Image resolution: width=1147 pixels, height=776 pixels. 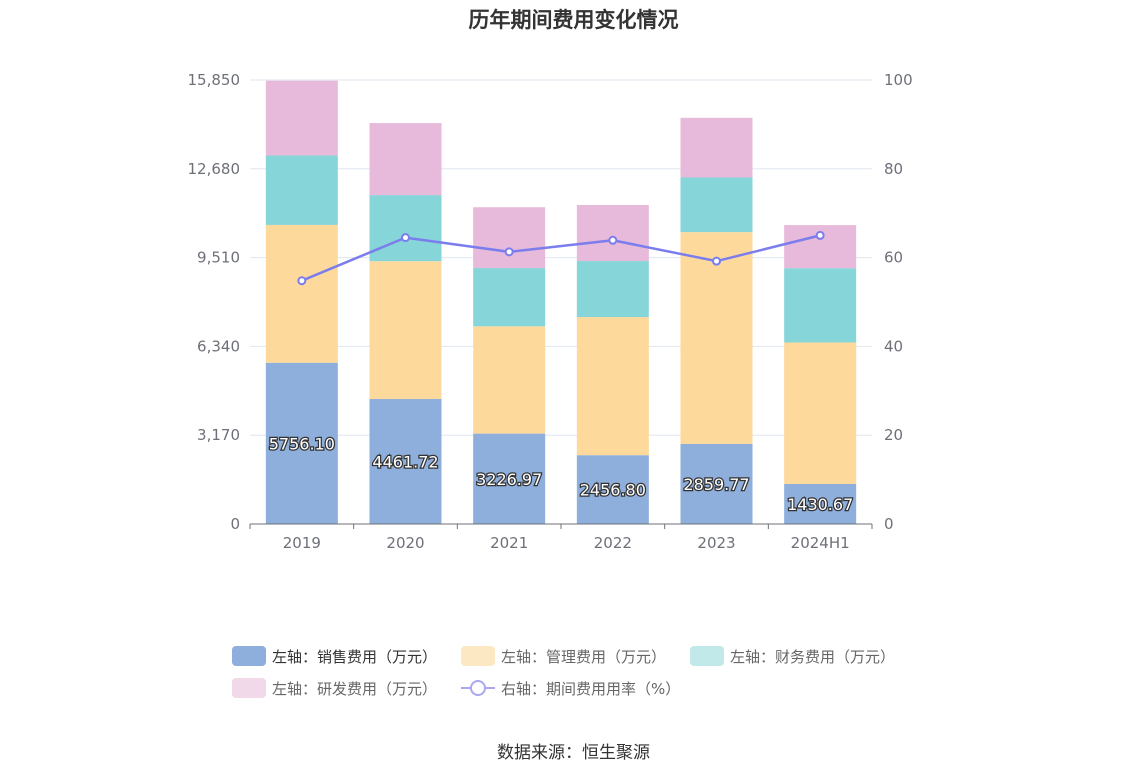 I want to click on y-left-tick-label: 3,170, so click(x=218, y=435).